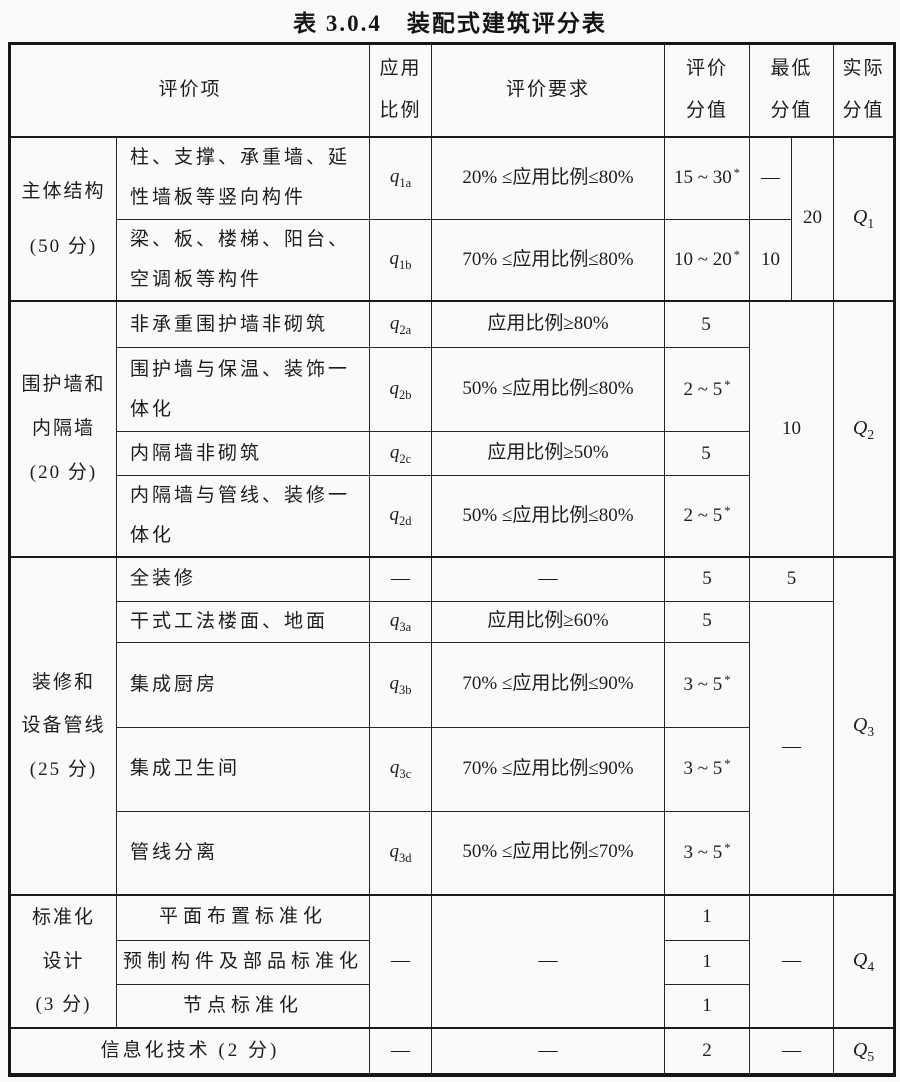 The height and width of the screenshot is (1082, 900). What do you see at coordinates (871, 967) in the screenshot?
I see `actual-sub: 4` at bounding box center [871, 967].